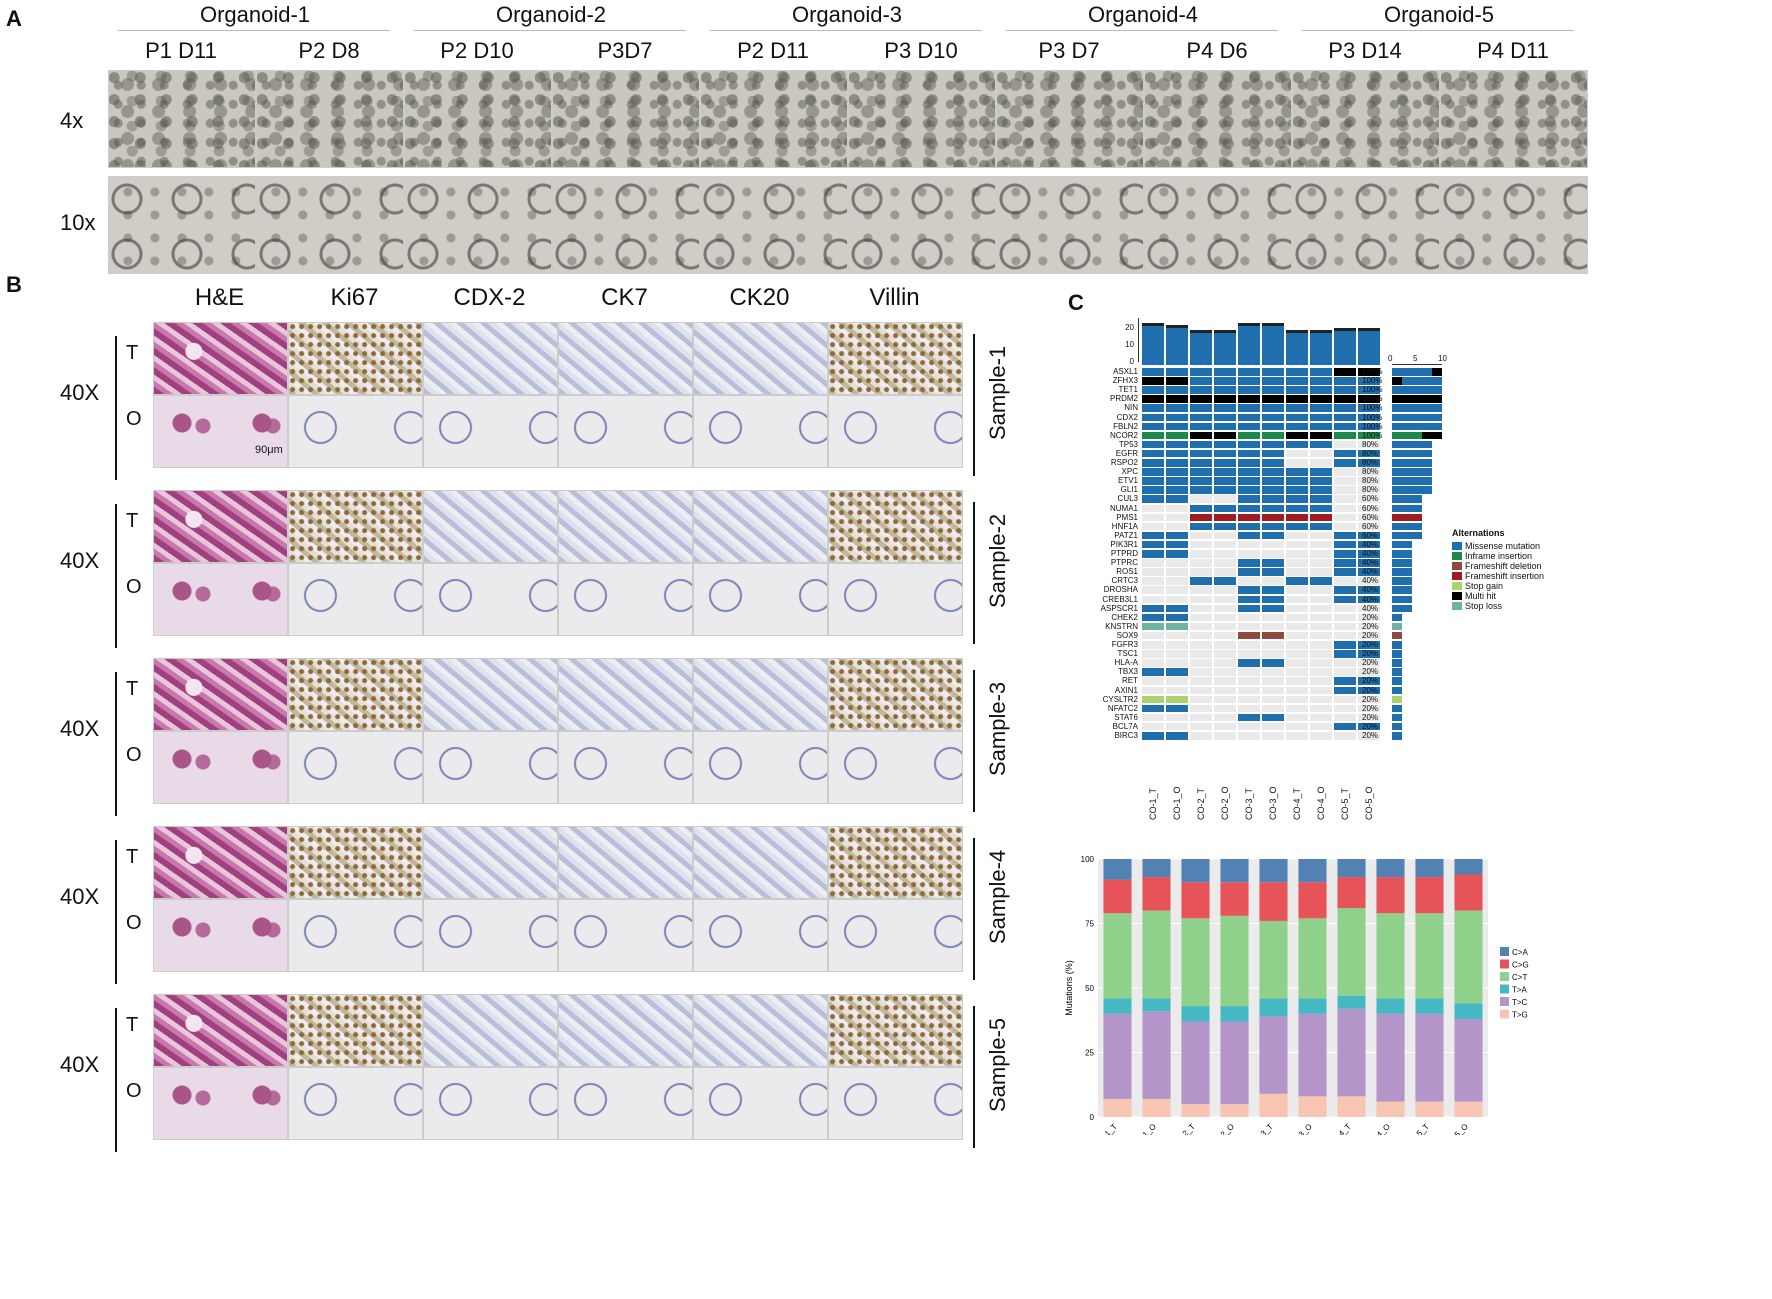  What do you see at coordinates (1126, 535) in the screenshot?
I see `gene-label: PATZ1` at bounding box center [1126, 535].